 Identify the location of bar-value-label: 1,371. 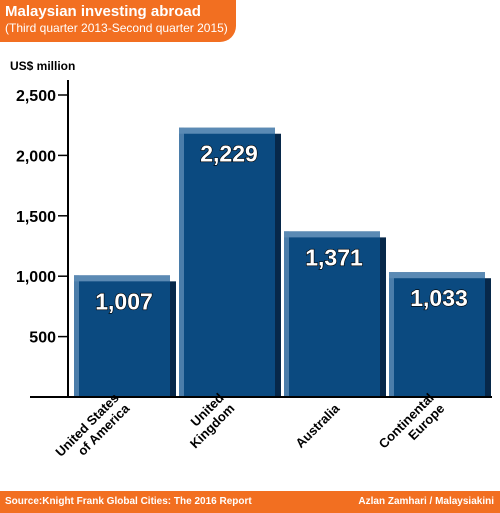
(334, 257).